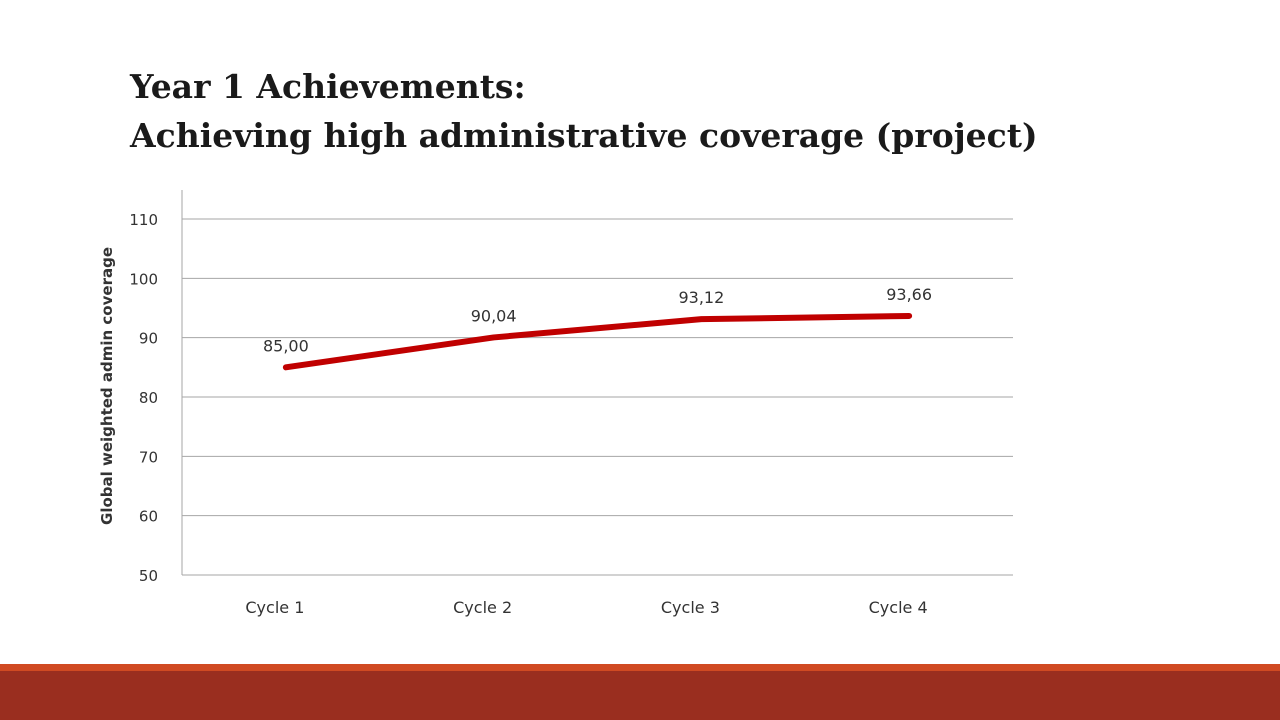  I want to click on data-label: 85,00, so click(286, 345).